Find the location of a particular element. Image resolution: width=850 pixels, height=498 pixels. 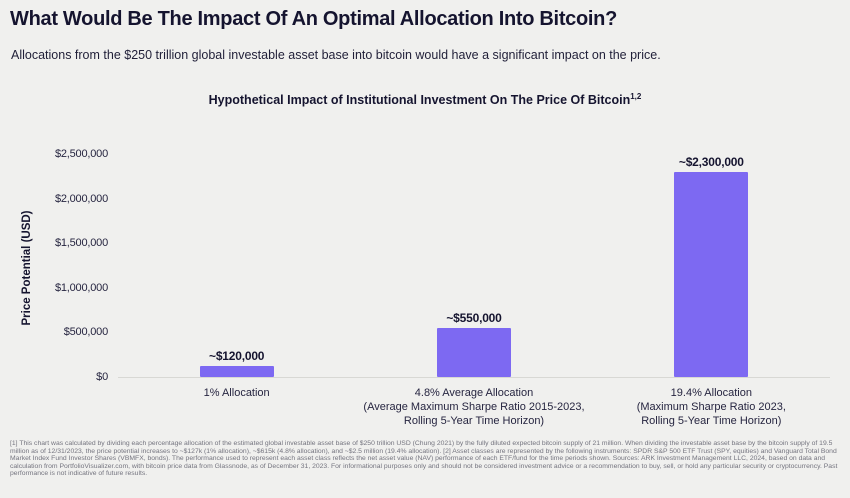

x-axis-line is located at coordinates (474, 377).